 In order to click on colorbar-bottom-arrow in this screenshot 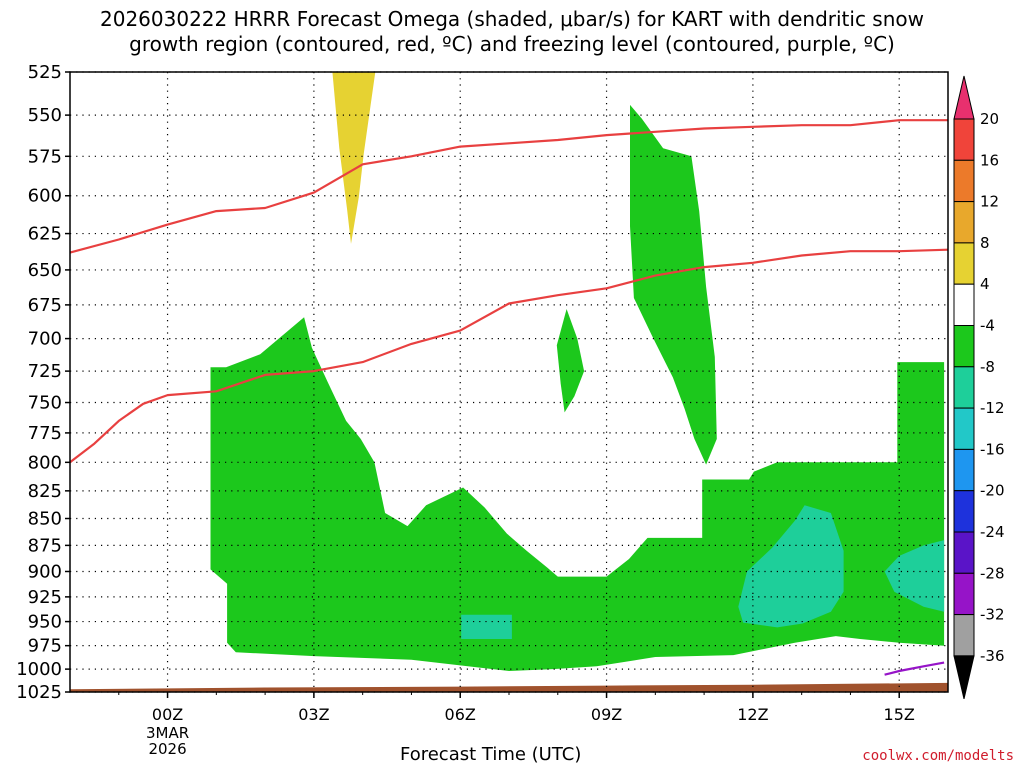, I will do `click(964, 677)`.